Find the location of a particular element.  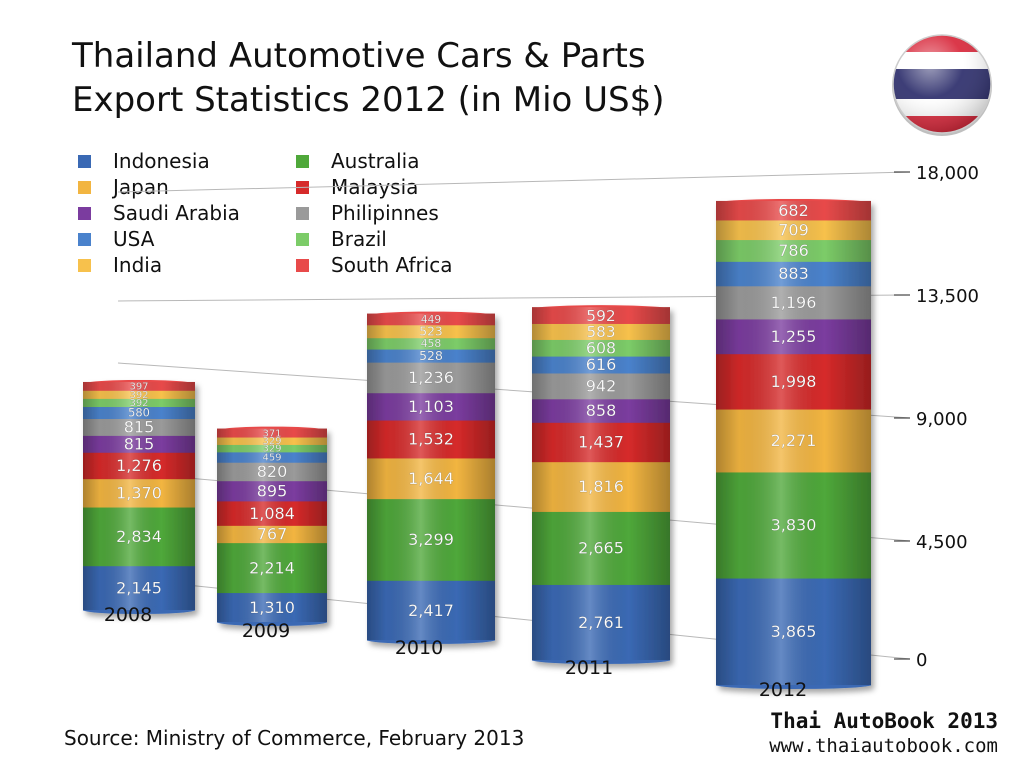

bar-shading-2009 is located at coordinates (272, 525).